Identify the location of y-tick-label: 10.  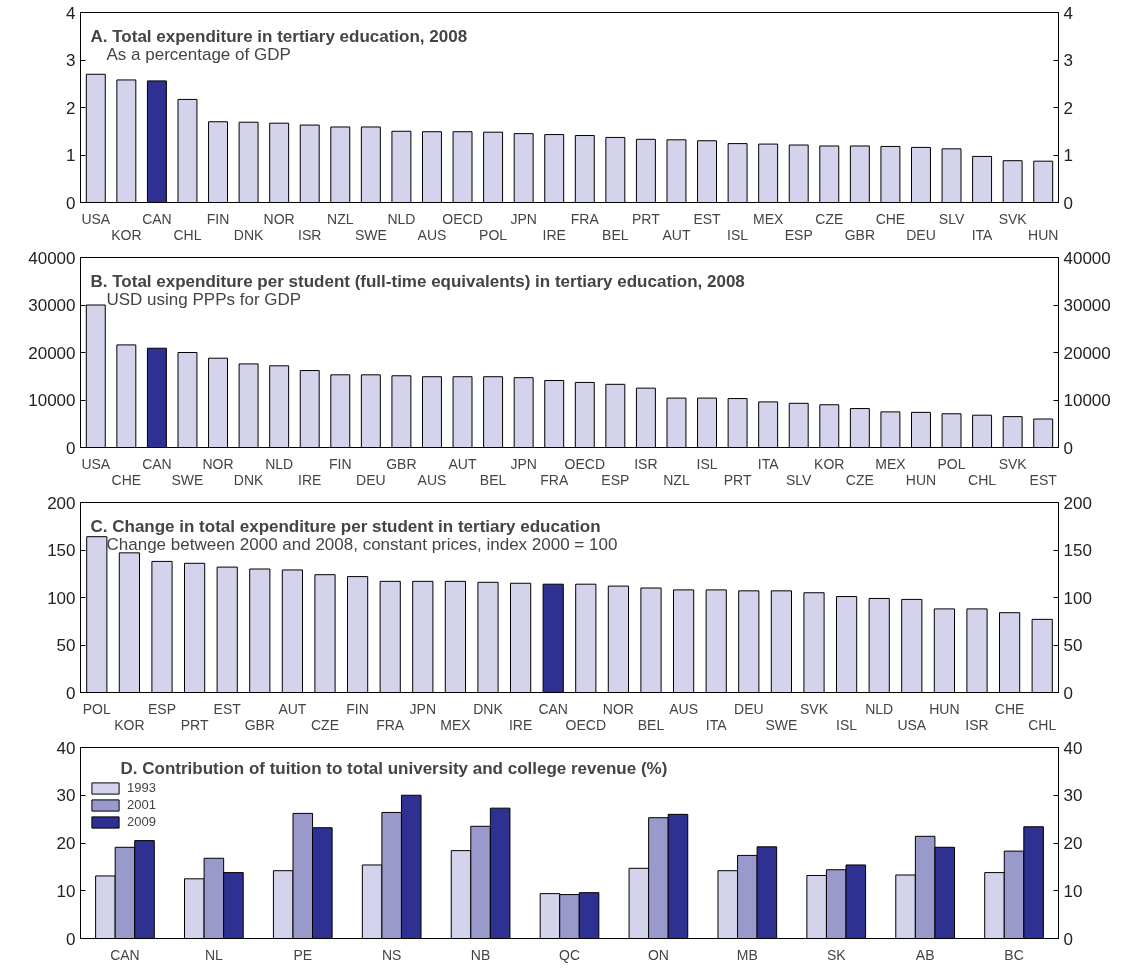
(66, 891).